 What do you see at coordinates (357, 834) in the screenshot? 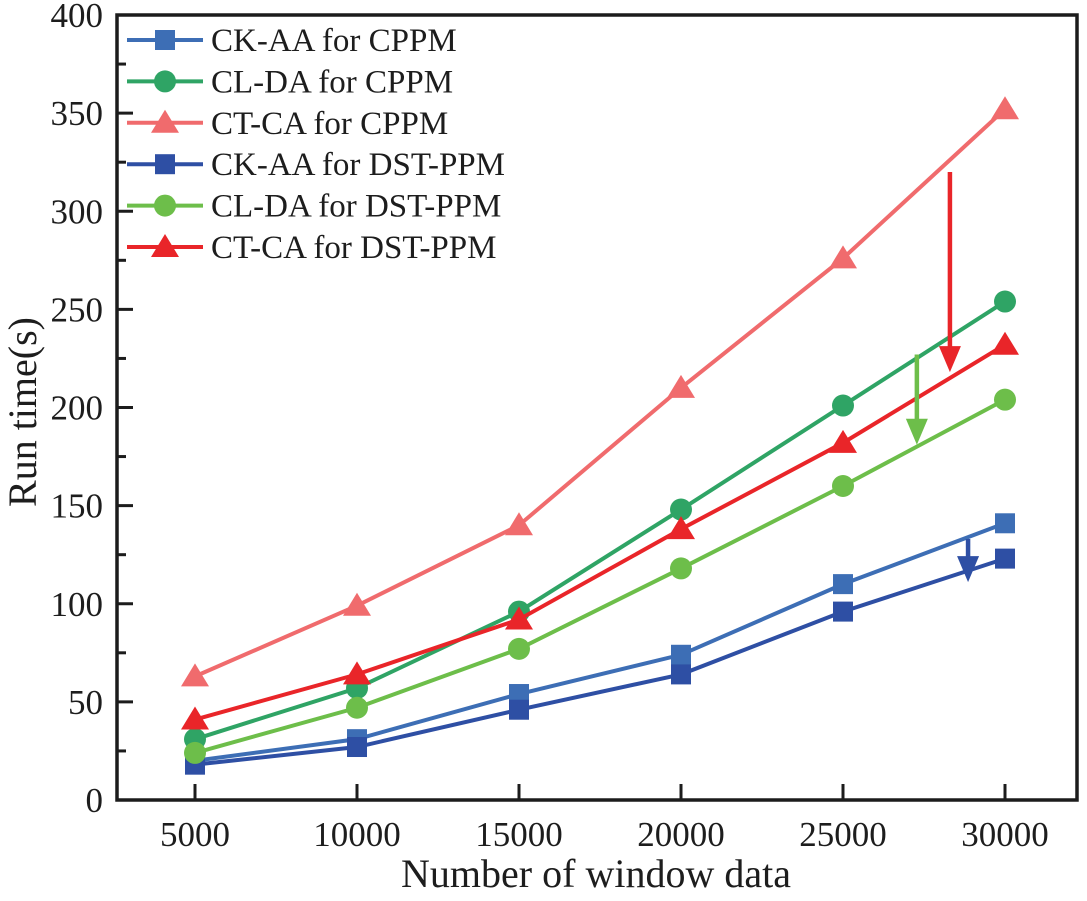
I see `x-axis-tick-label: 10000` at bounding box center [357, 834].